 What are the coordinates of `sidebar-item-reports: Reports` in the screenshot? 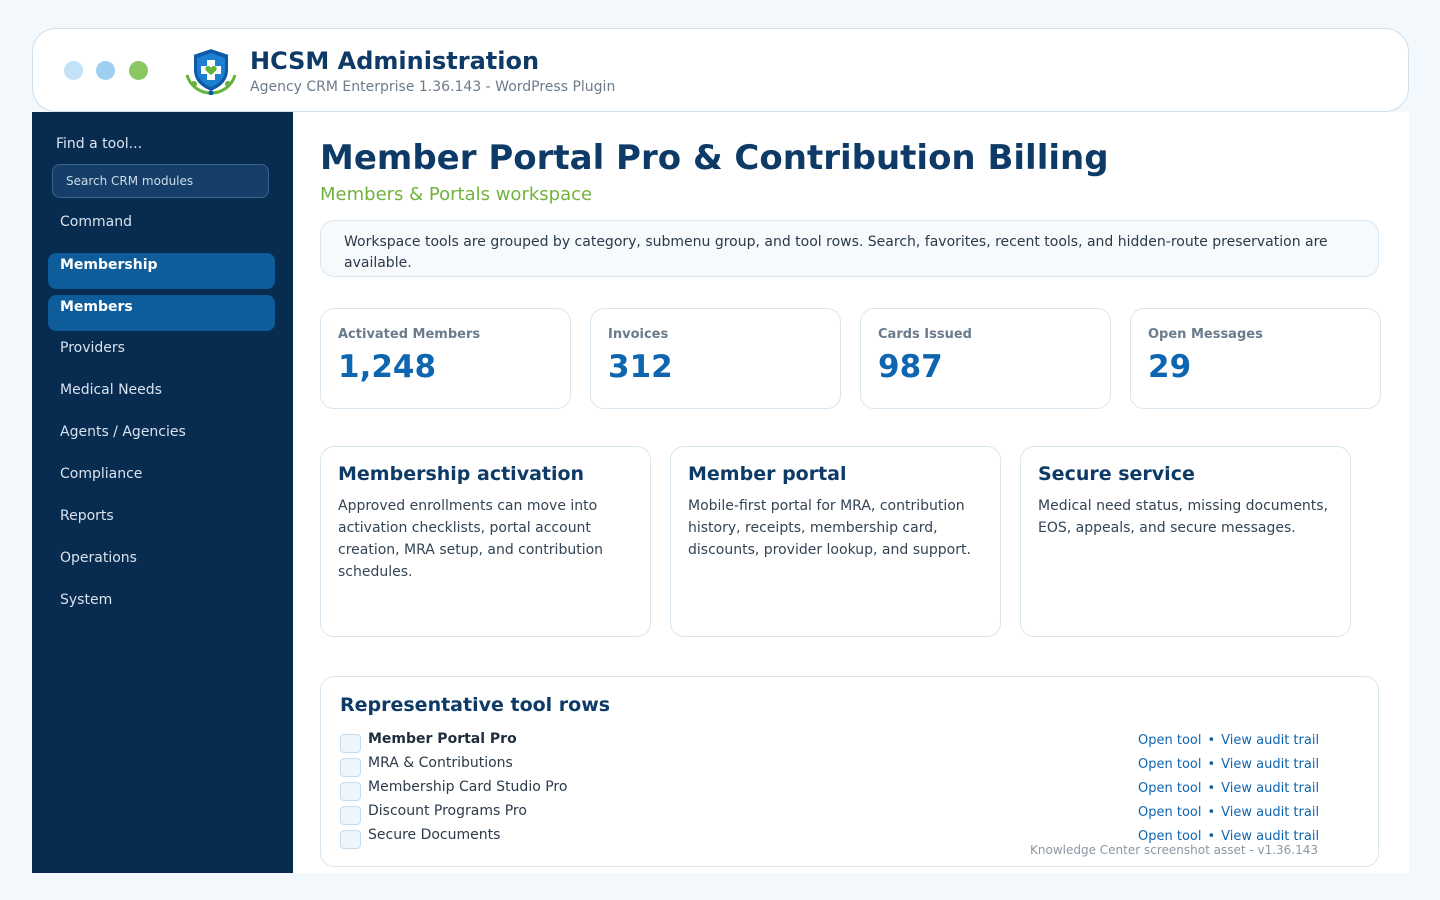 It's located at (87, 516).